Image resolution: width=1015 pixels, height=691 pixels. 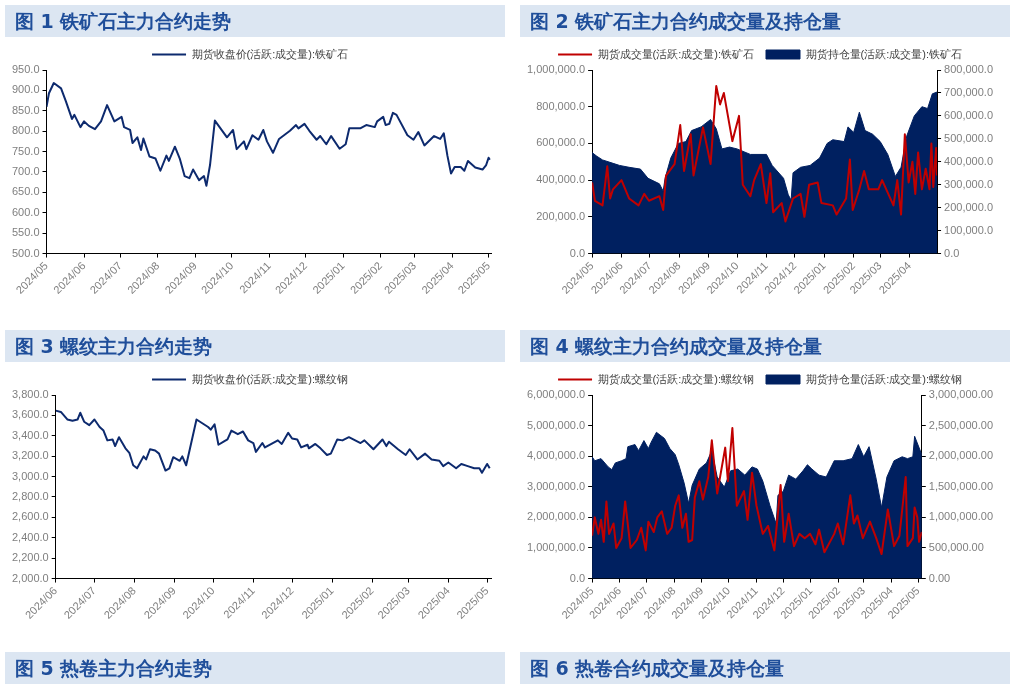 What do you see at coordinates (30, 577) in the screenshot?
I see `y-tick-label: 2,000.0` at bounding box center [30, 577].